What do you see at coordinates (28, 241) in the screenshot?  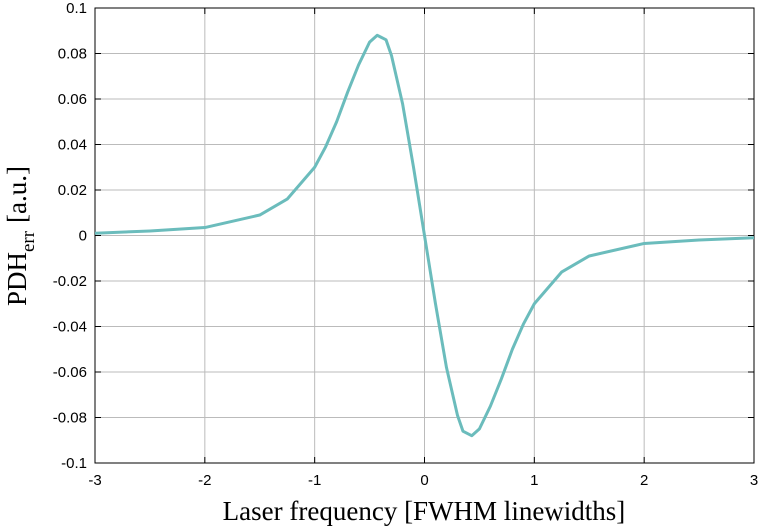 I see `y-label-subscript: err` at bounding box center [28, 241].